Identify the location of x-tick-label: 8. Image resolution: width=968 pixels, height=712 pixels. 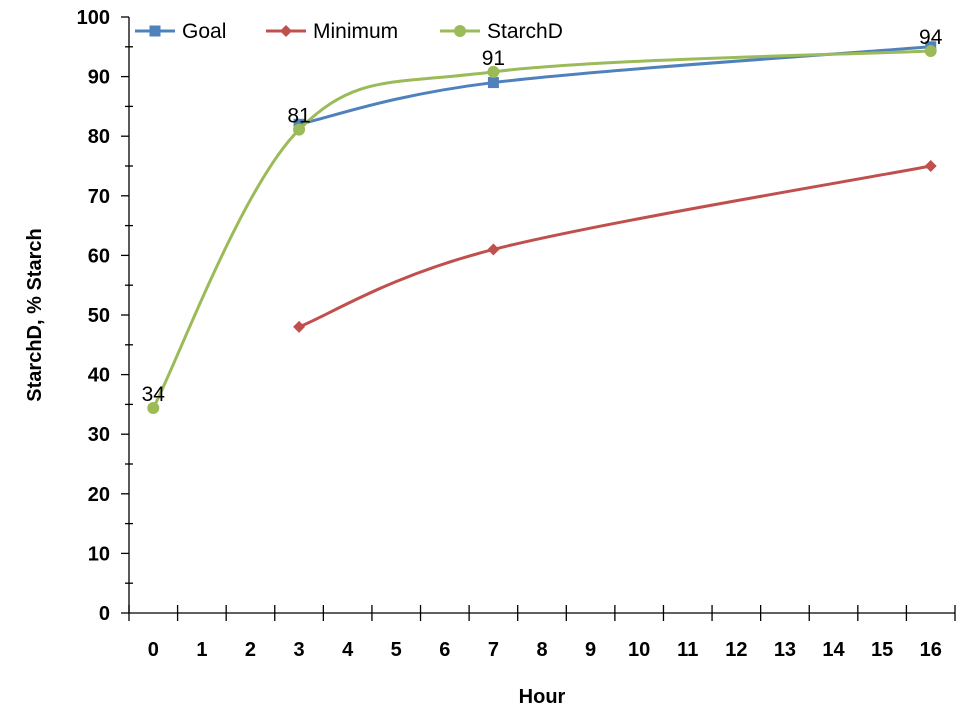
(541, 650).